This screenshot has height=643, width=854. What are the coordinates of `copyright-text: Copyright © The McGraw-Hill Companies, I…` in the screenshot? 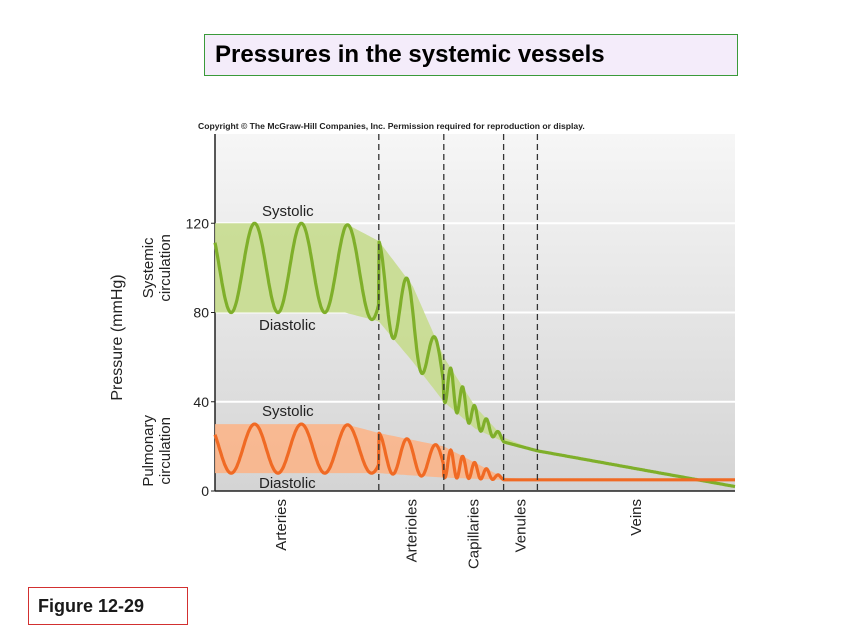 It's located at (391, 126).